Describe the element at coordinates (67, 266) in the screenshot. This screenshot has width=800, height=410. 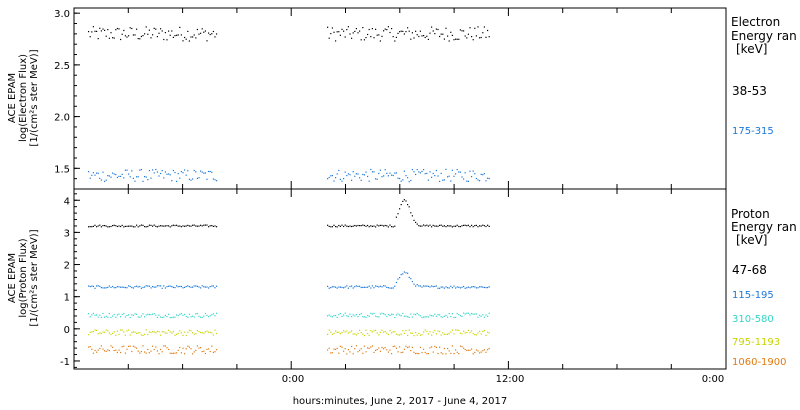
I see `y-tick-label: 2` at that location.